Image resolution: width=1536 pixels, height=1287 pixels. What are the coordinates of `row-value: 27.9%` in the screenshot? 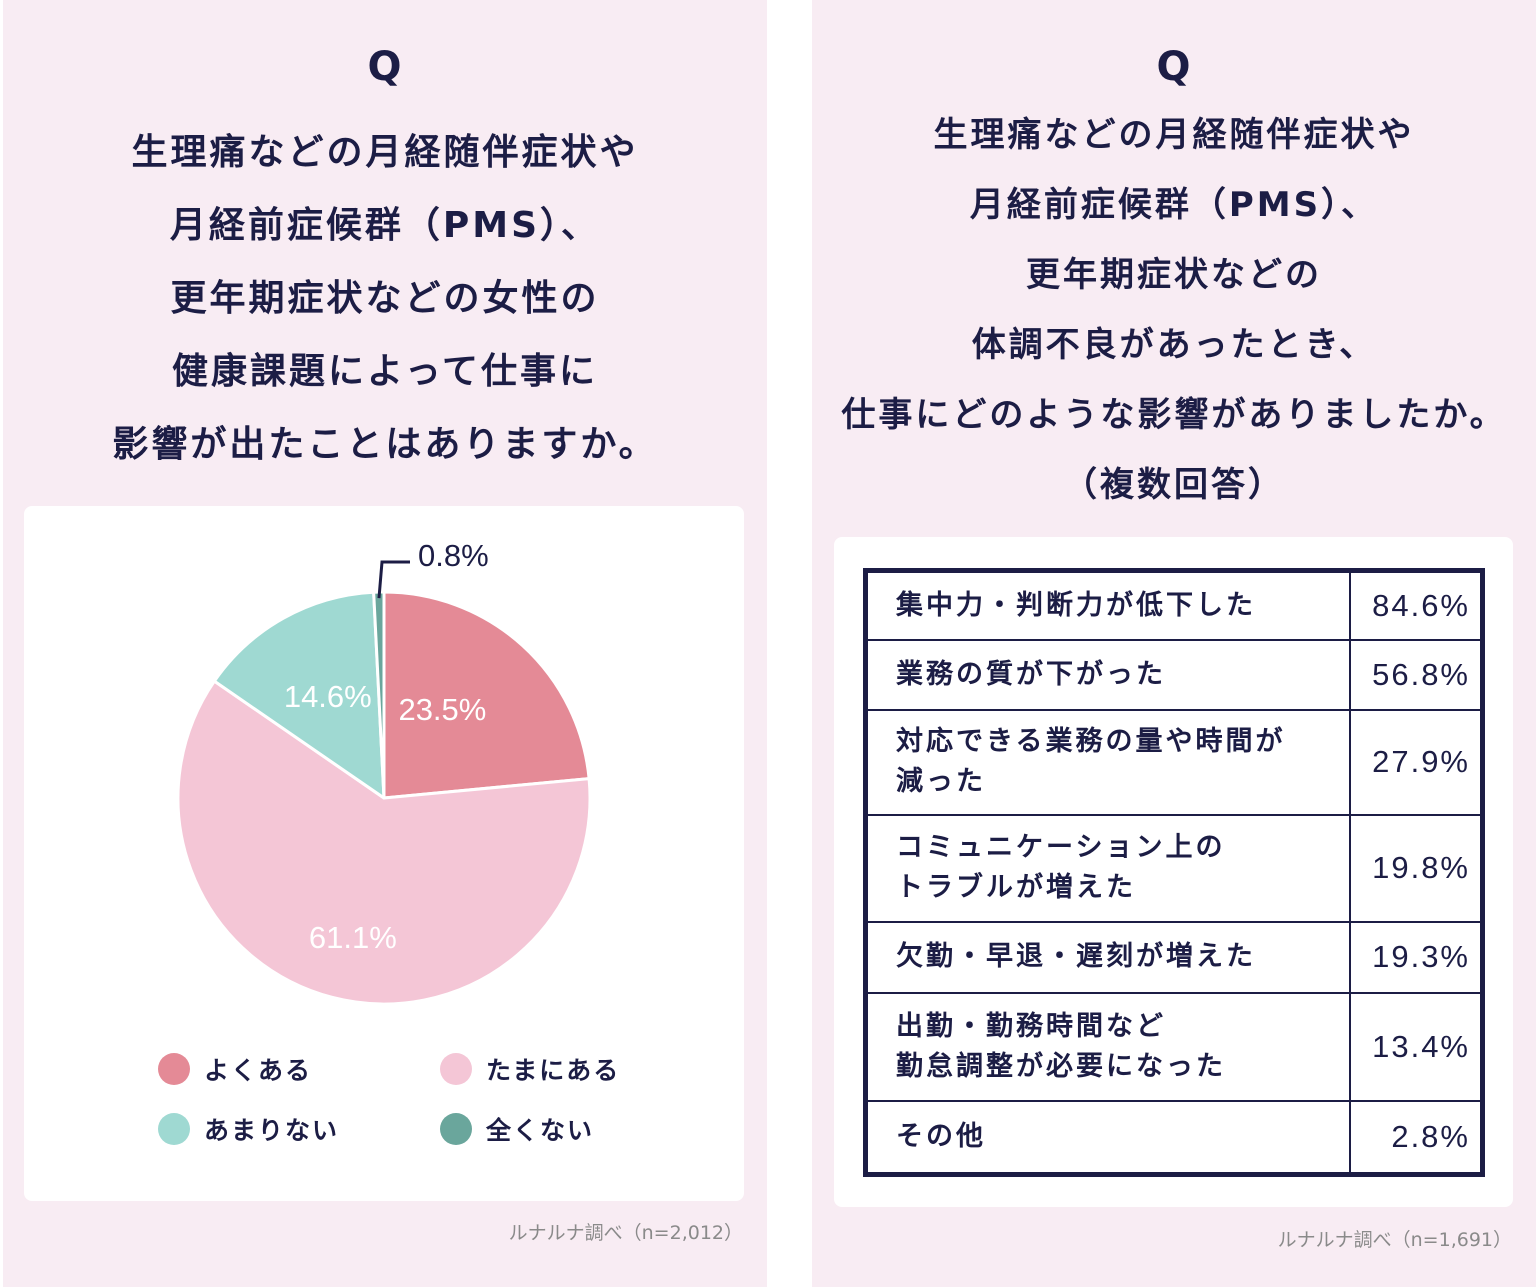 It's located at (1416, 762).